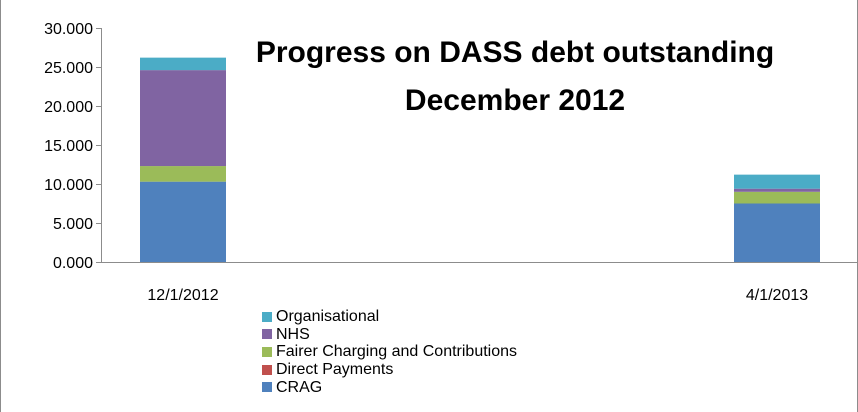 This screenshot has width=858, height=412. What do you see at coordinates (267, 316) in the screenshot?
I see `legend-swatch-organisational` at bounding box center [267, 316].